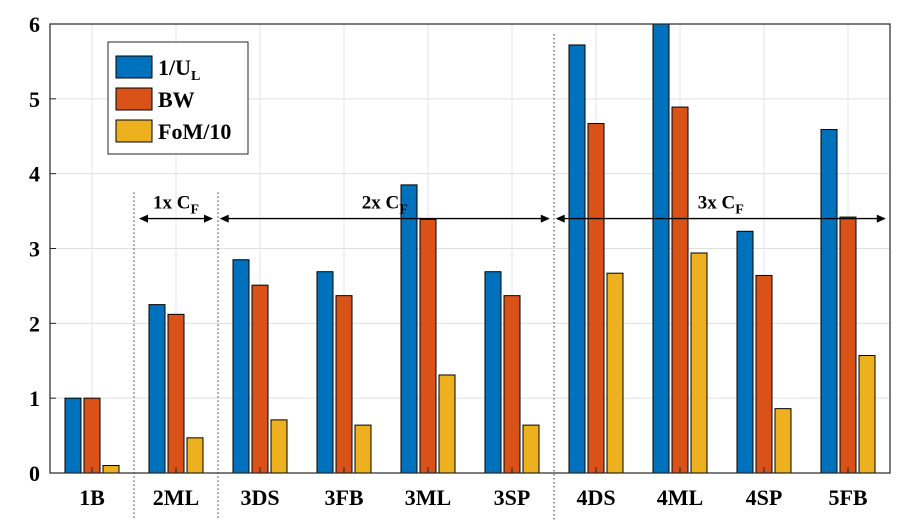 The height and width of the screenshot is (528, 915). What do you see at coordinates (596, 298) in the screenshot?
I see `bar-bw-4ds` at bounding box center [596, 298].